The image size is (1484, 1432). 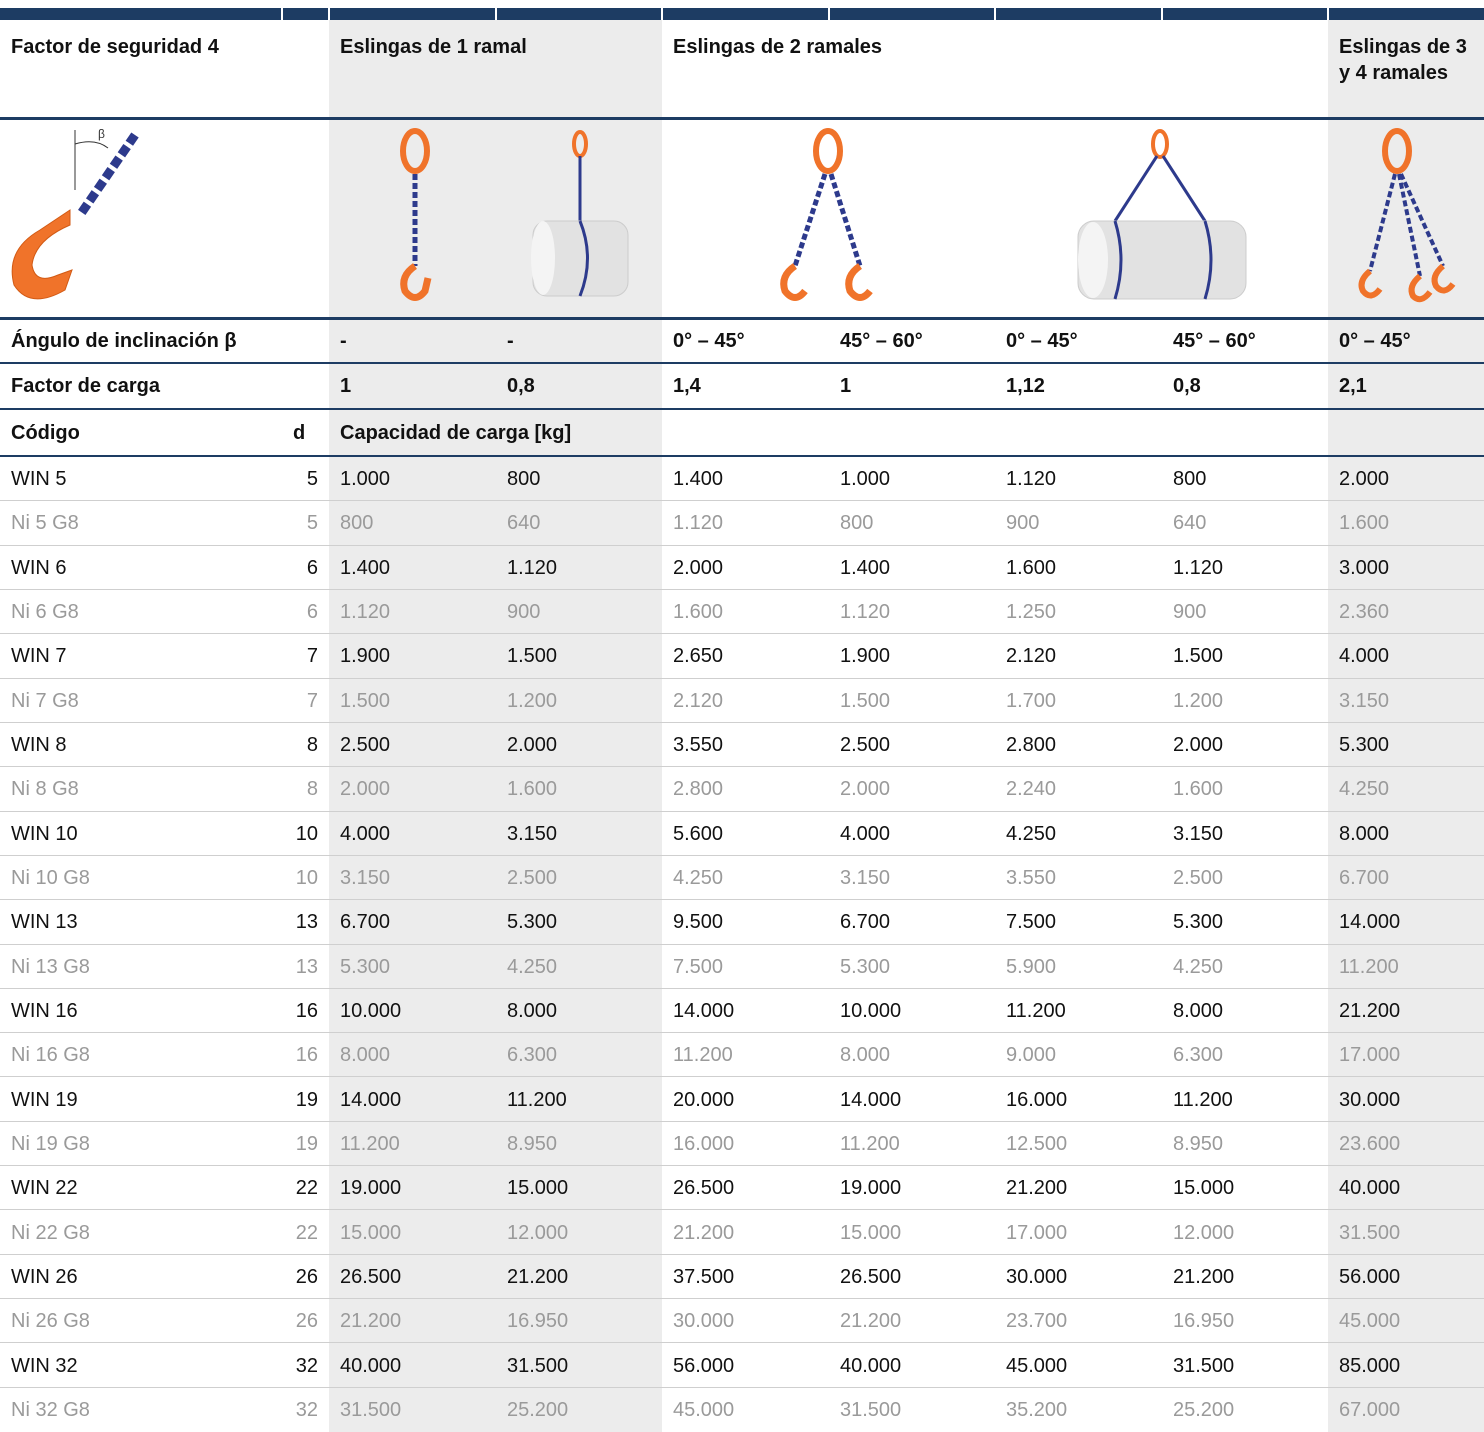 I want to click on cell: 5.300, so click(x=1364, y=745).